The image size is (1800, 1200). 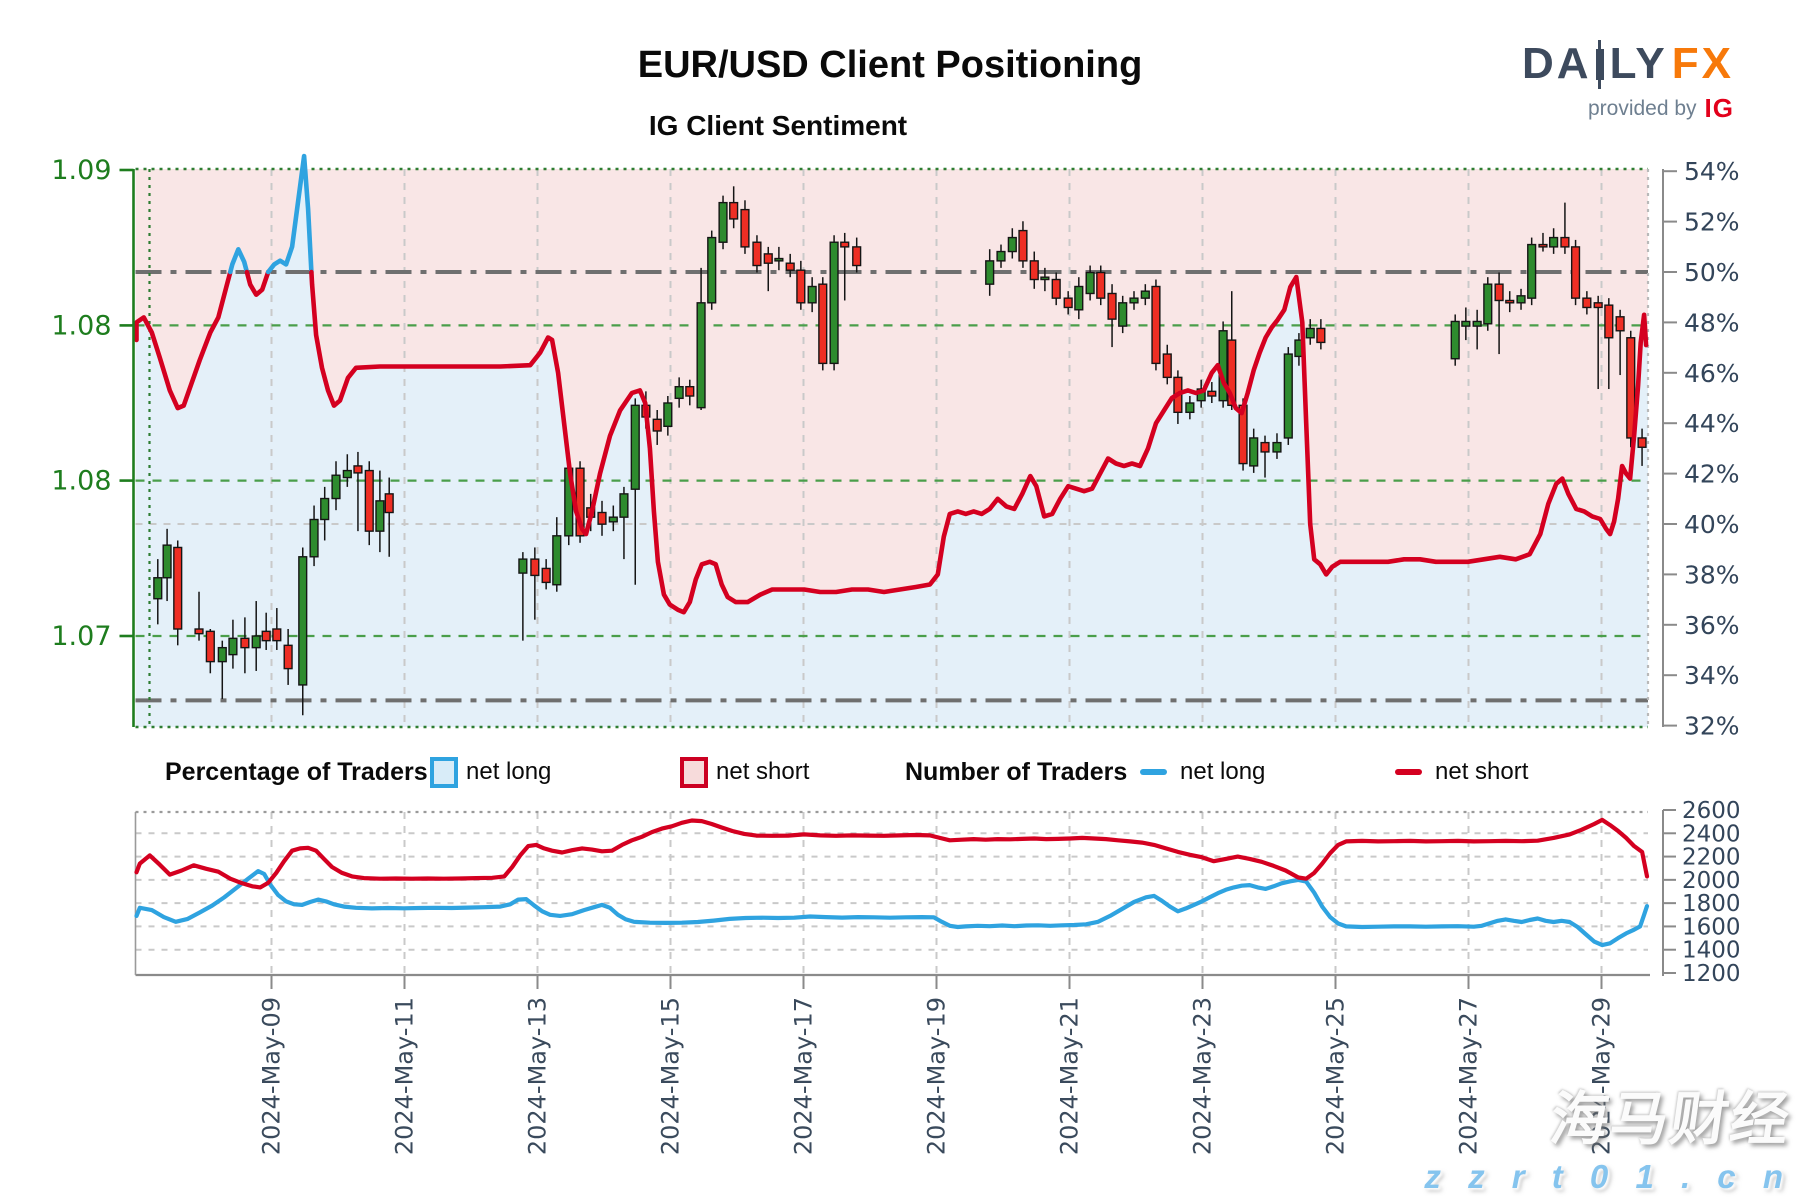 I want to click on legend-pct-net-short-swatch, so click(x=694, y=772).